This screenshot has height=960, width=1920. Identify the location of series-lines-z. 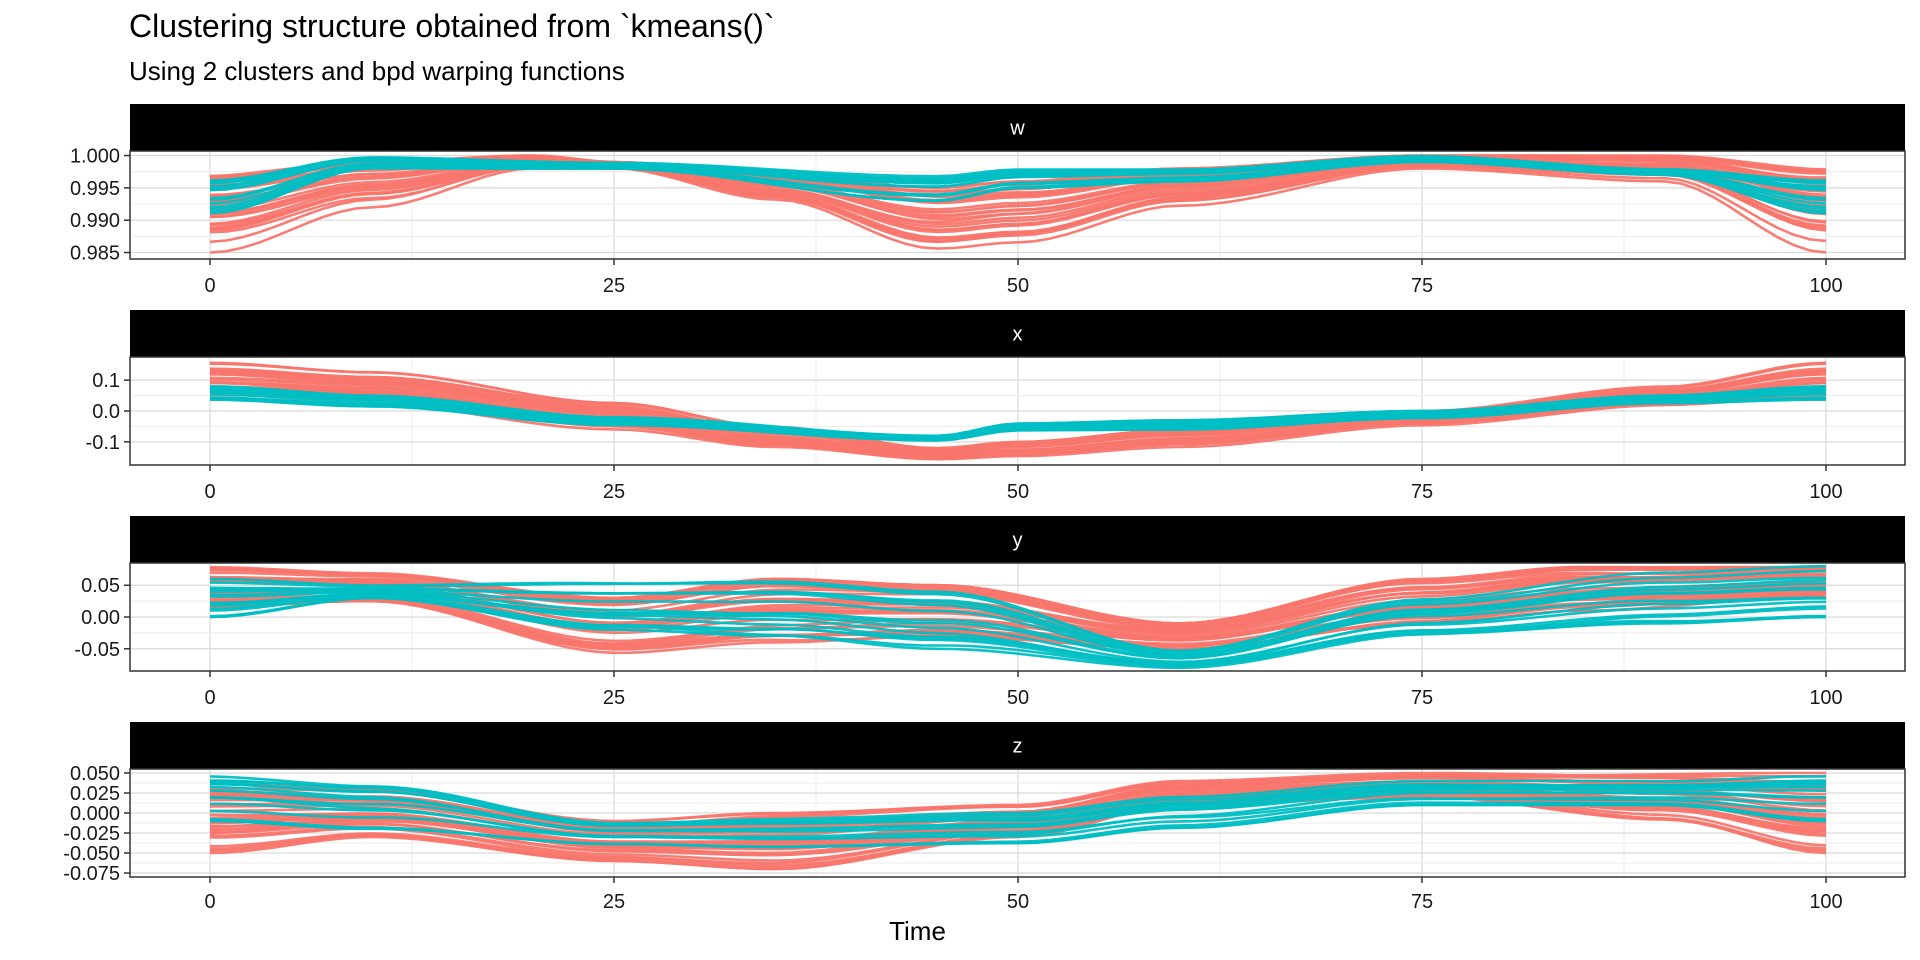
(1018, 821).